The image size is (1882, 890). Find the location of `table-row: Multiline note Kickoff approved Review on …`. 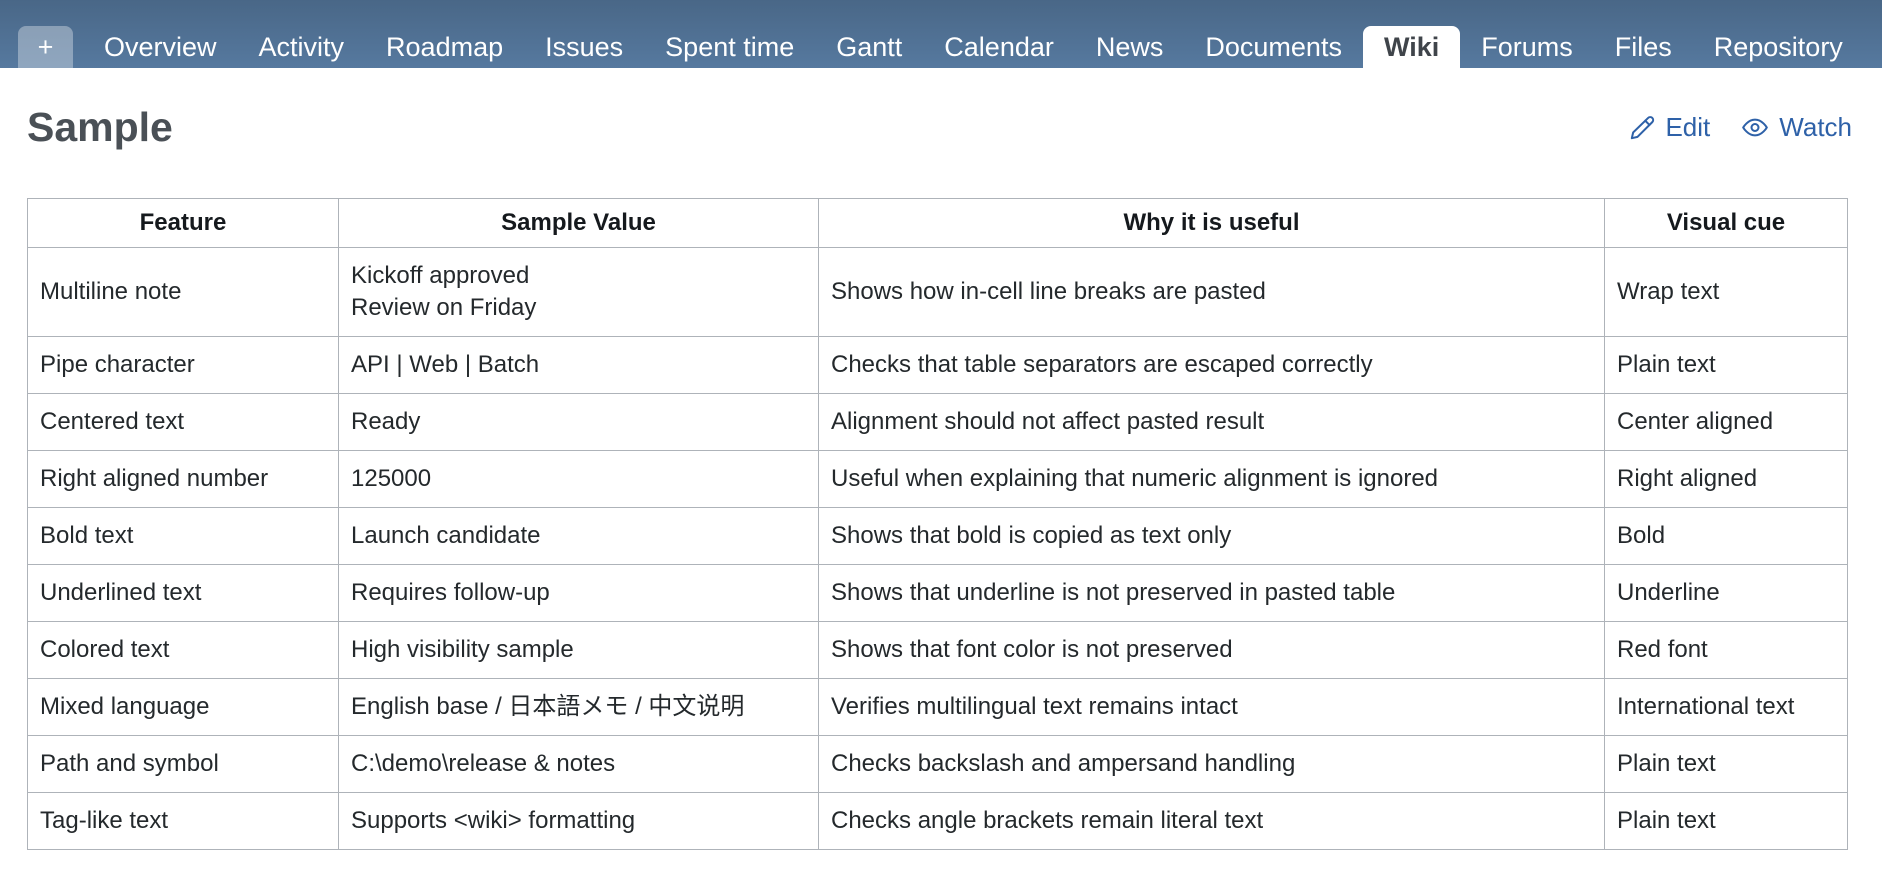

table-row: Multiline note Kickoff approved Review on … is located at coordinates (937, 292).